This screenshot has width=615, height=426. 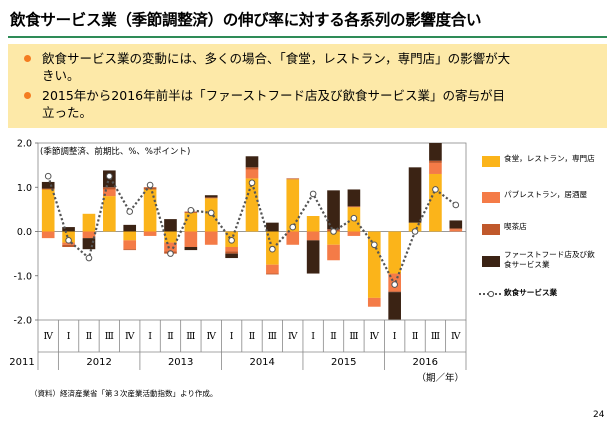 What do you see at coordinates (21, 362) in the screenshot?
I see `x-year-label: 2011` at bounding box center [21, 362].